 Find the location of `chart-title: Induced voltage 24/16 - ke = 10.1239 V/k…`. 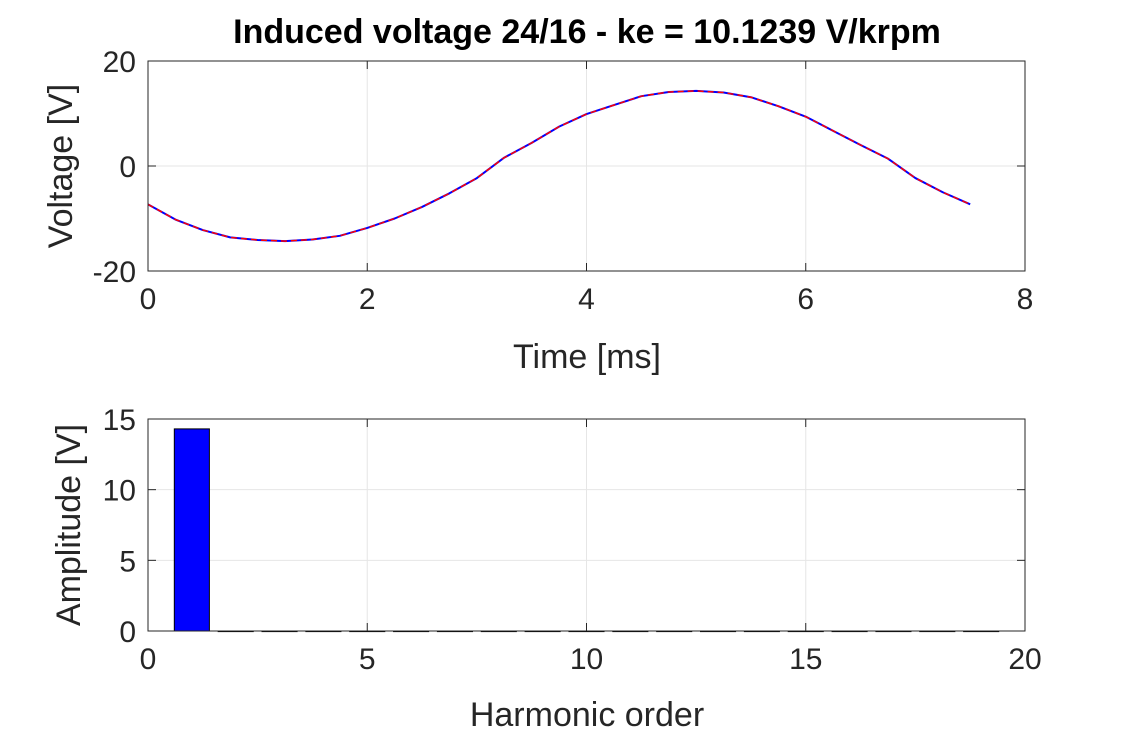

chart-title: Induced voltage 24/16 - ke = 10.1239 V/k… is located at coordinates (587, 32).